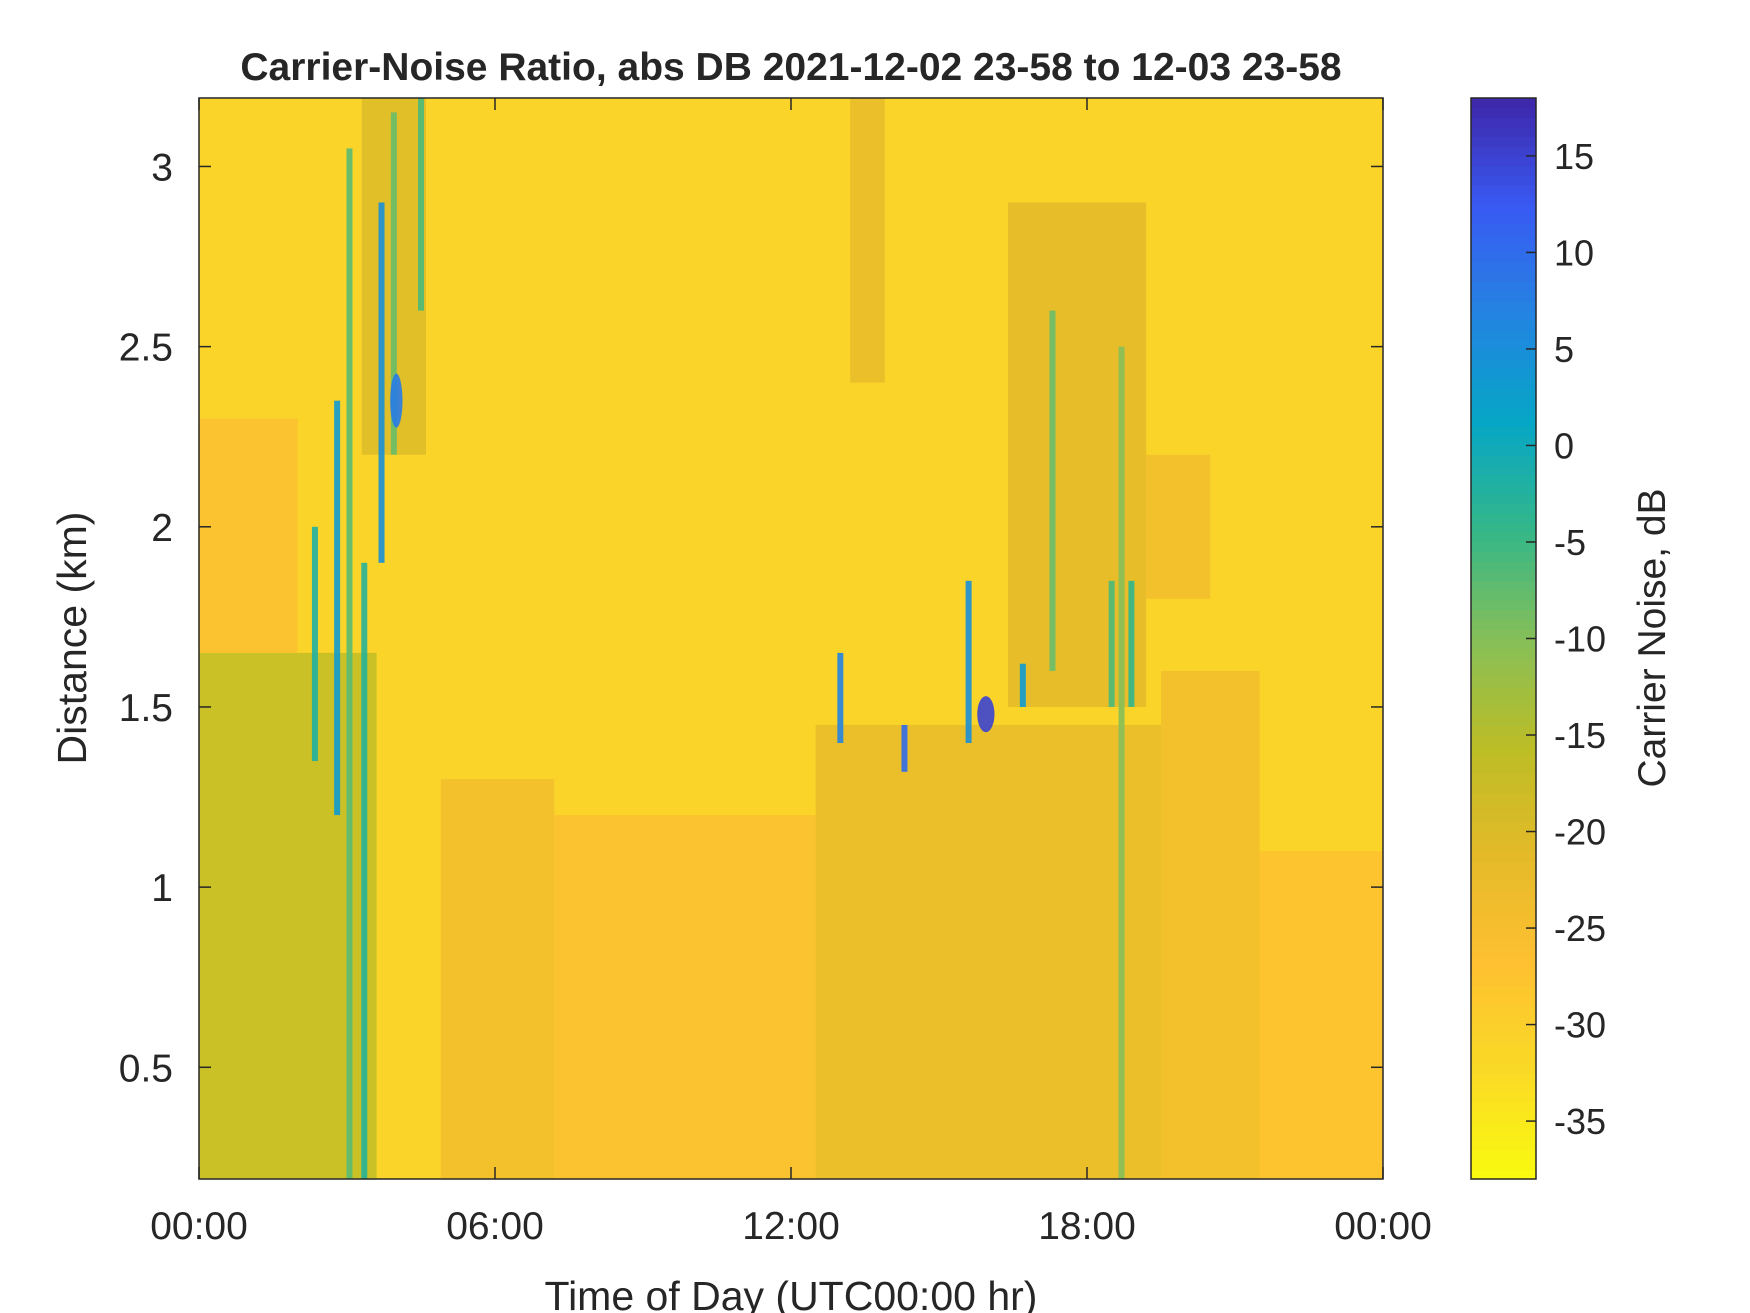  Describe the element at coordinates (1574, 252) in the screenshot. I see `colorbar-tick-label: 10` at that location.